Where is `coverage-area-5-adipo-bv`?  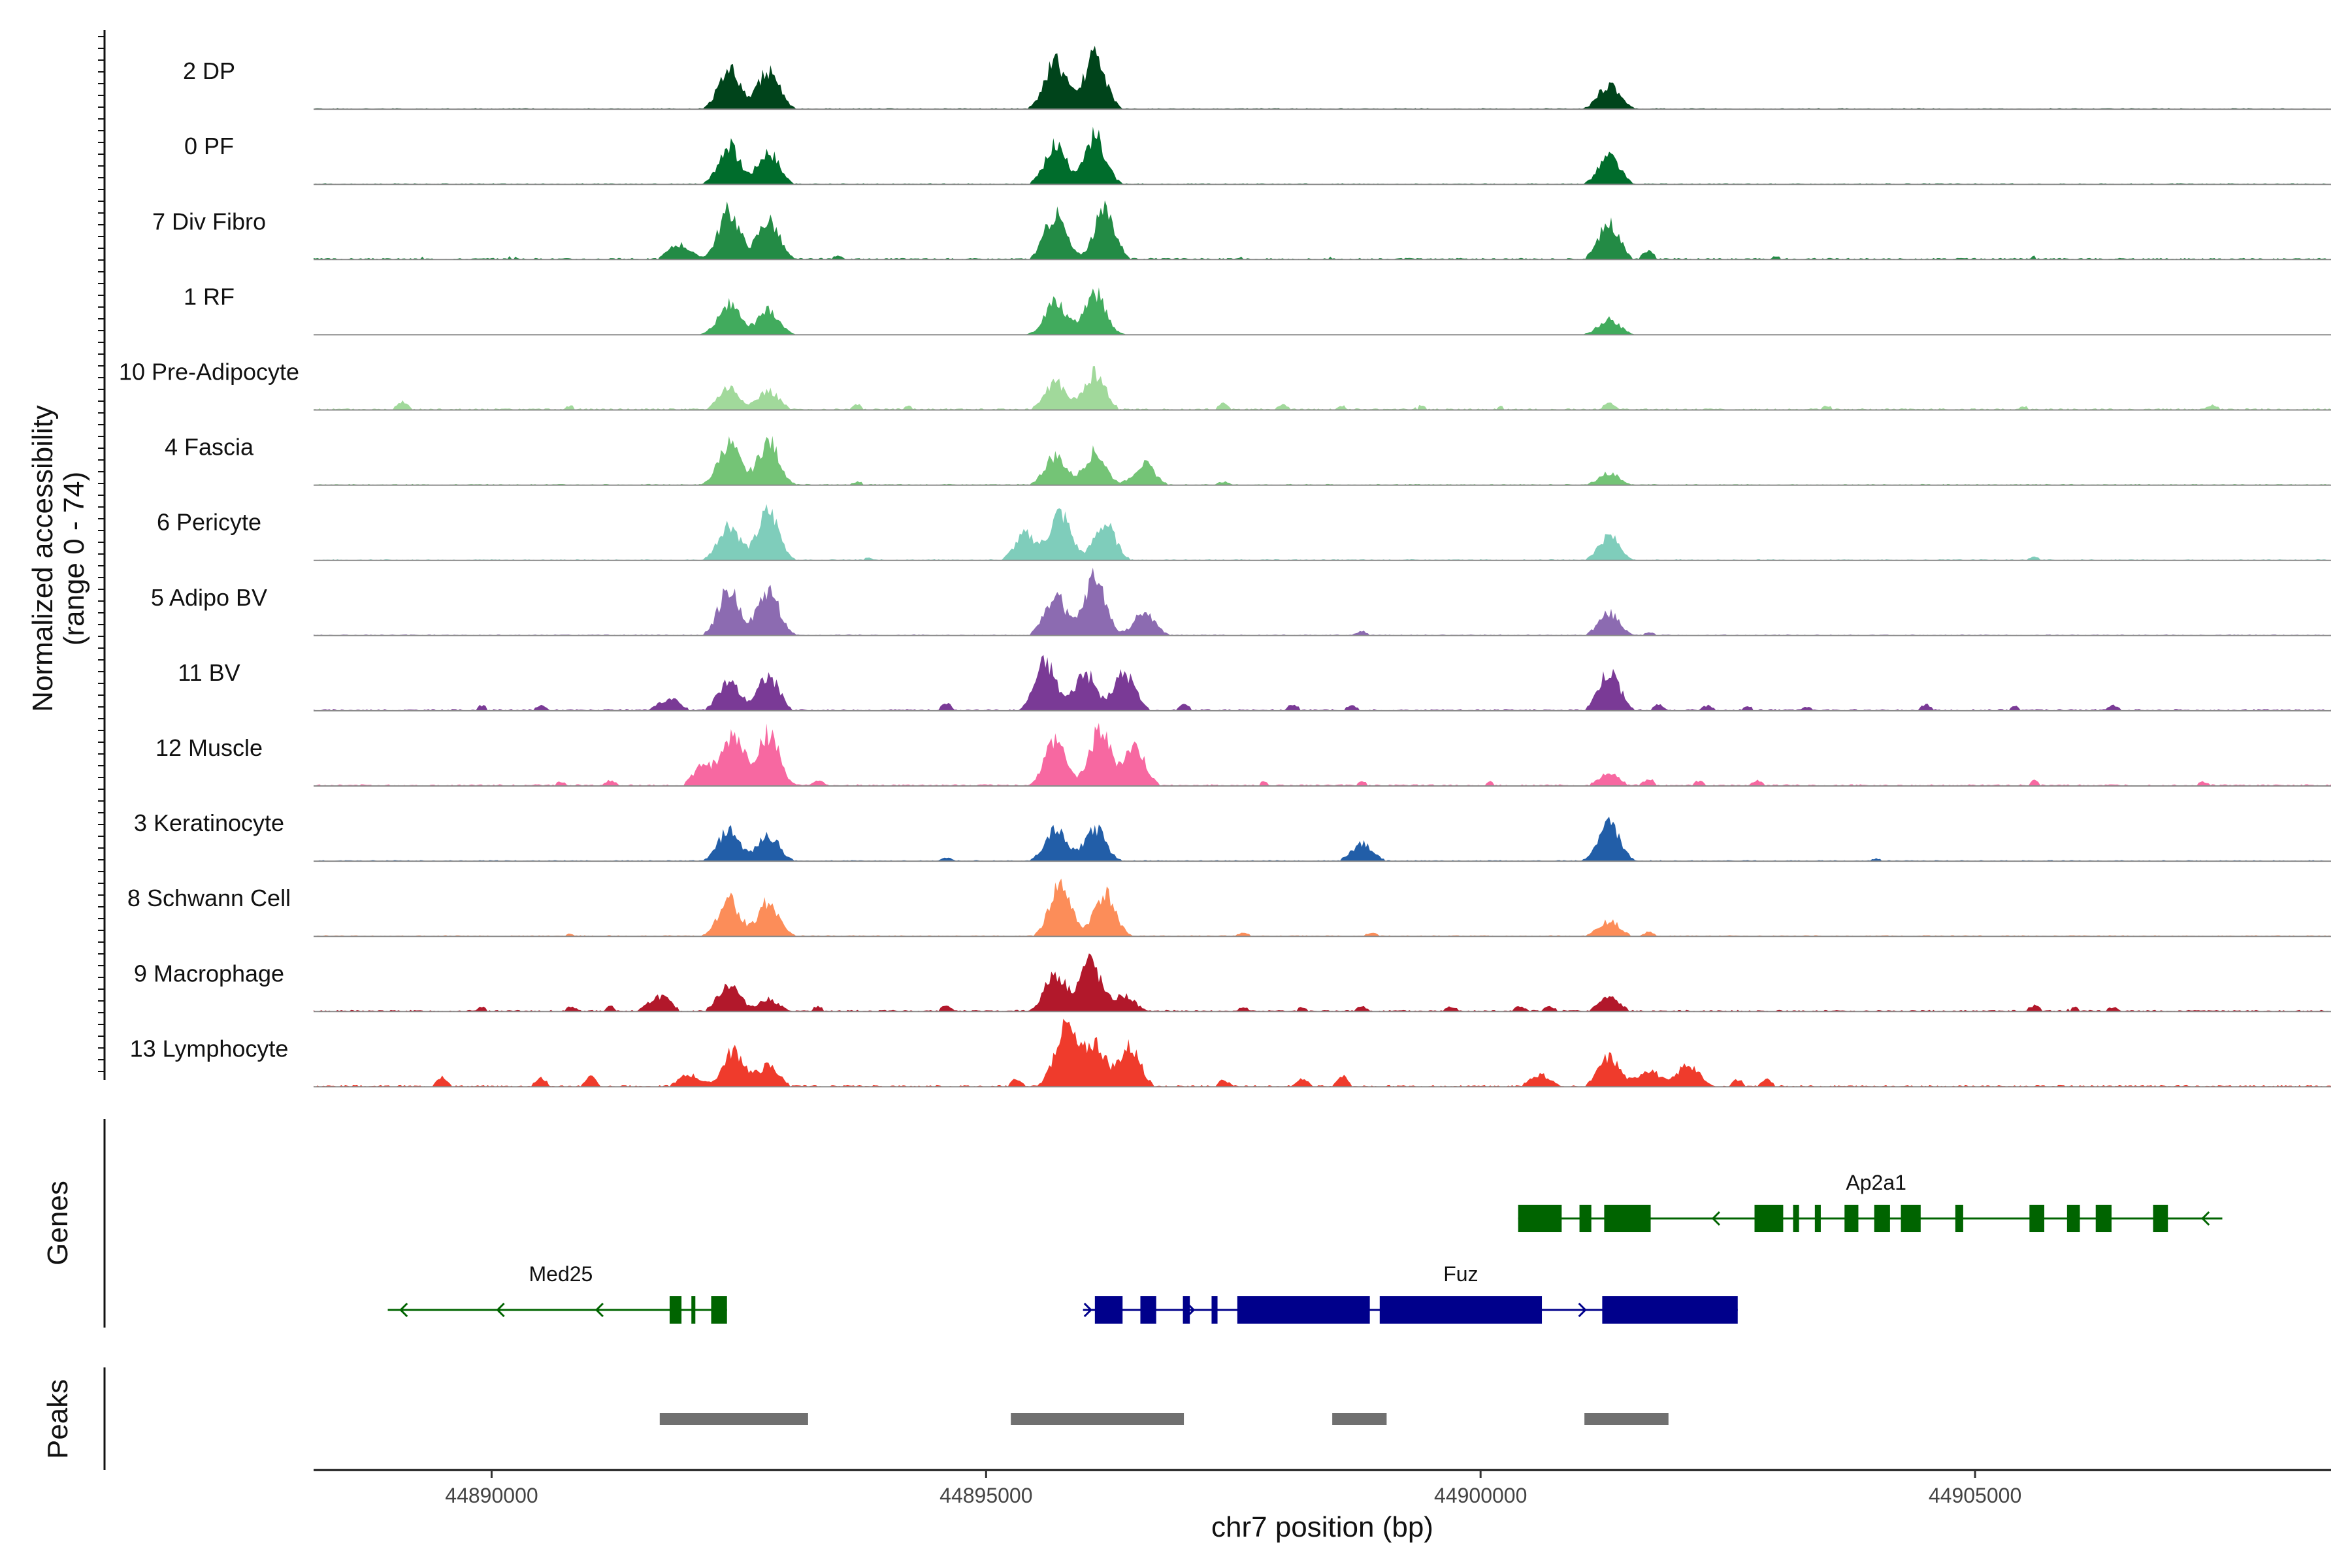 coverage-area-5-adipo-bv is located at coordinates (1322, 601).